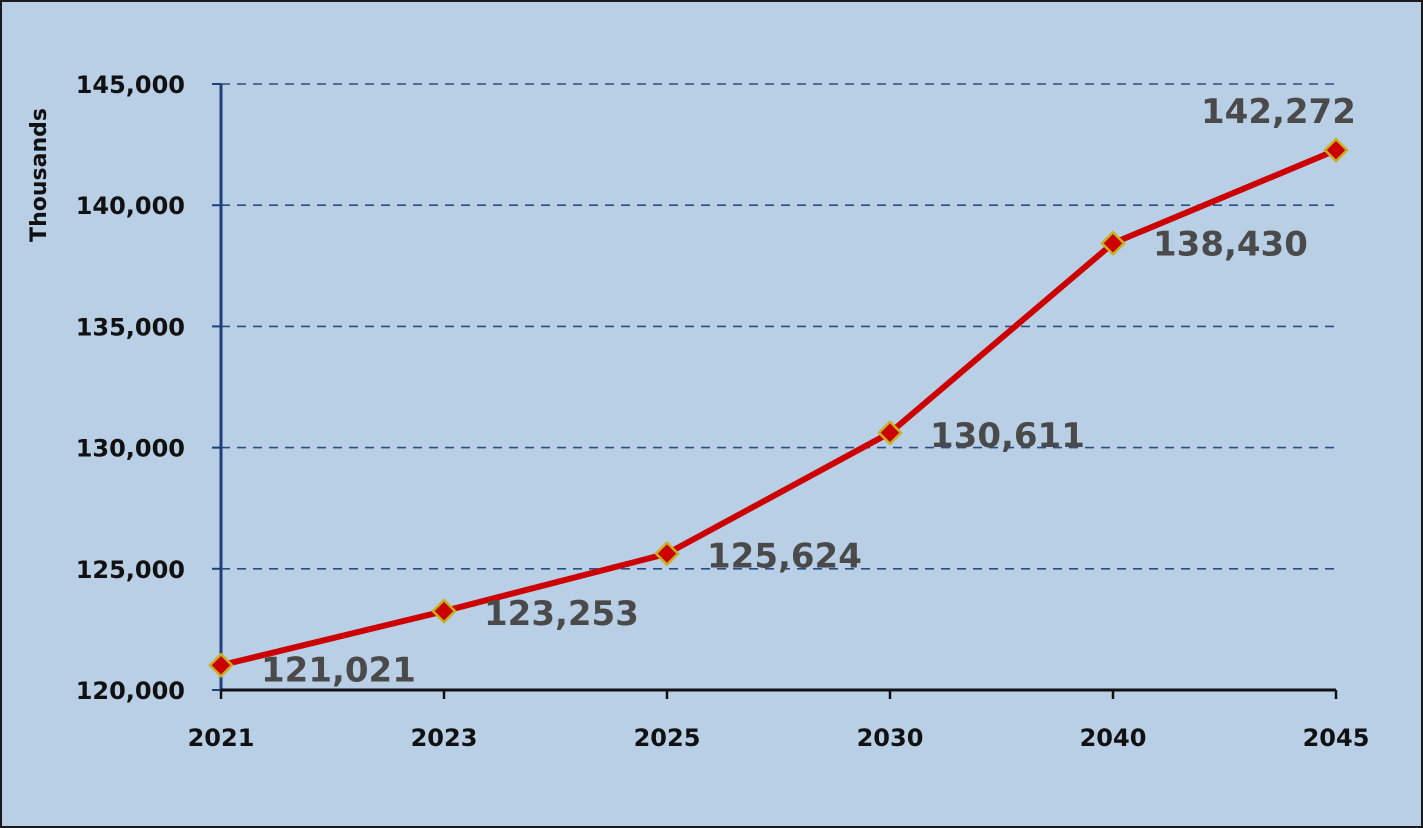 The width and height of the screenshot is (1423, 828). Describe the element at coordinates (130, 449) in the screenshot. I see `y-tick-label: 130,000` at that location.